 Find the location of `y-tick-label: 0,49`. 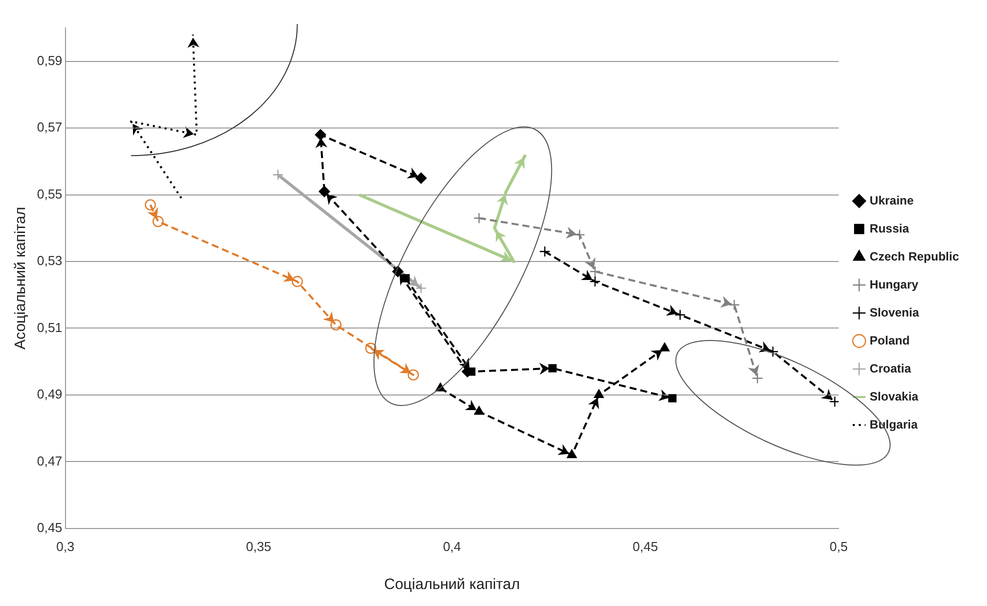

y-tick-label: 0,49 is located at coordinates (49, 394).